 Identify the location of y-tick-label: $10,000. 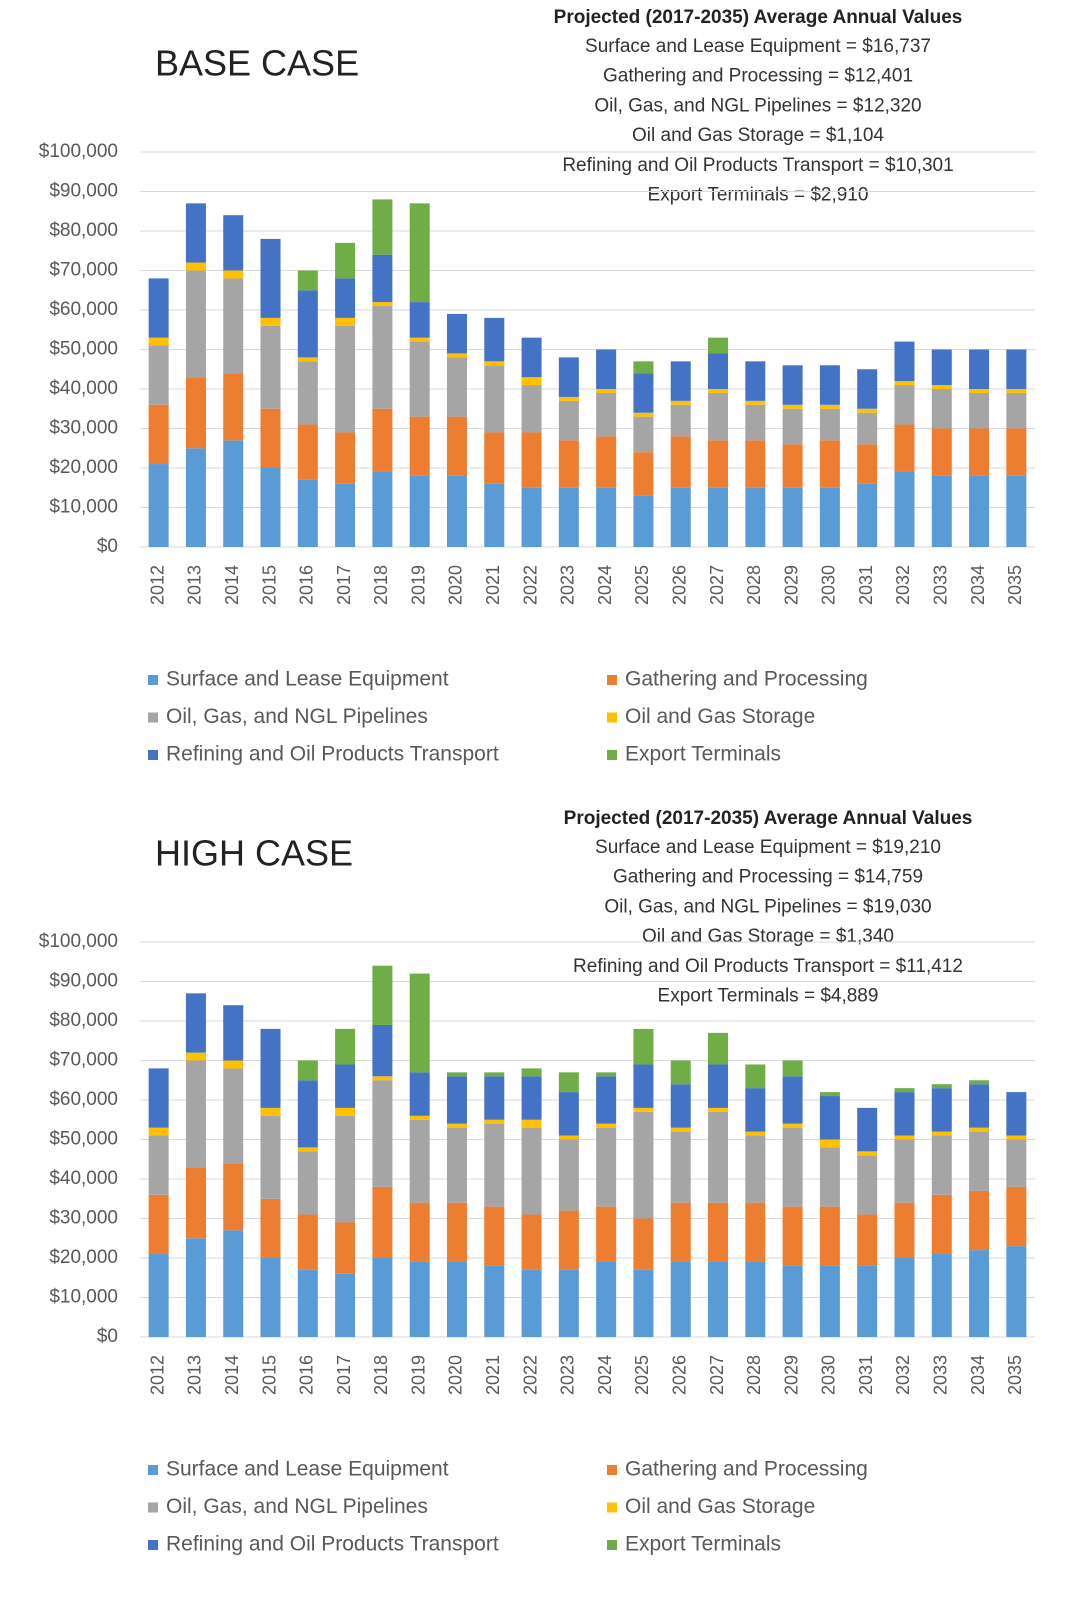
(83, 1297).